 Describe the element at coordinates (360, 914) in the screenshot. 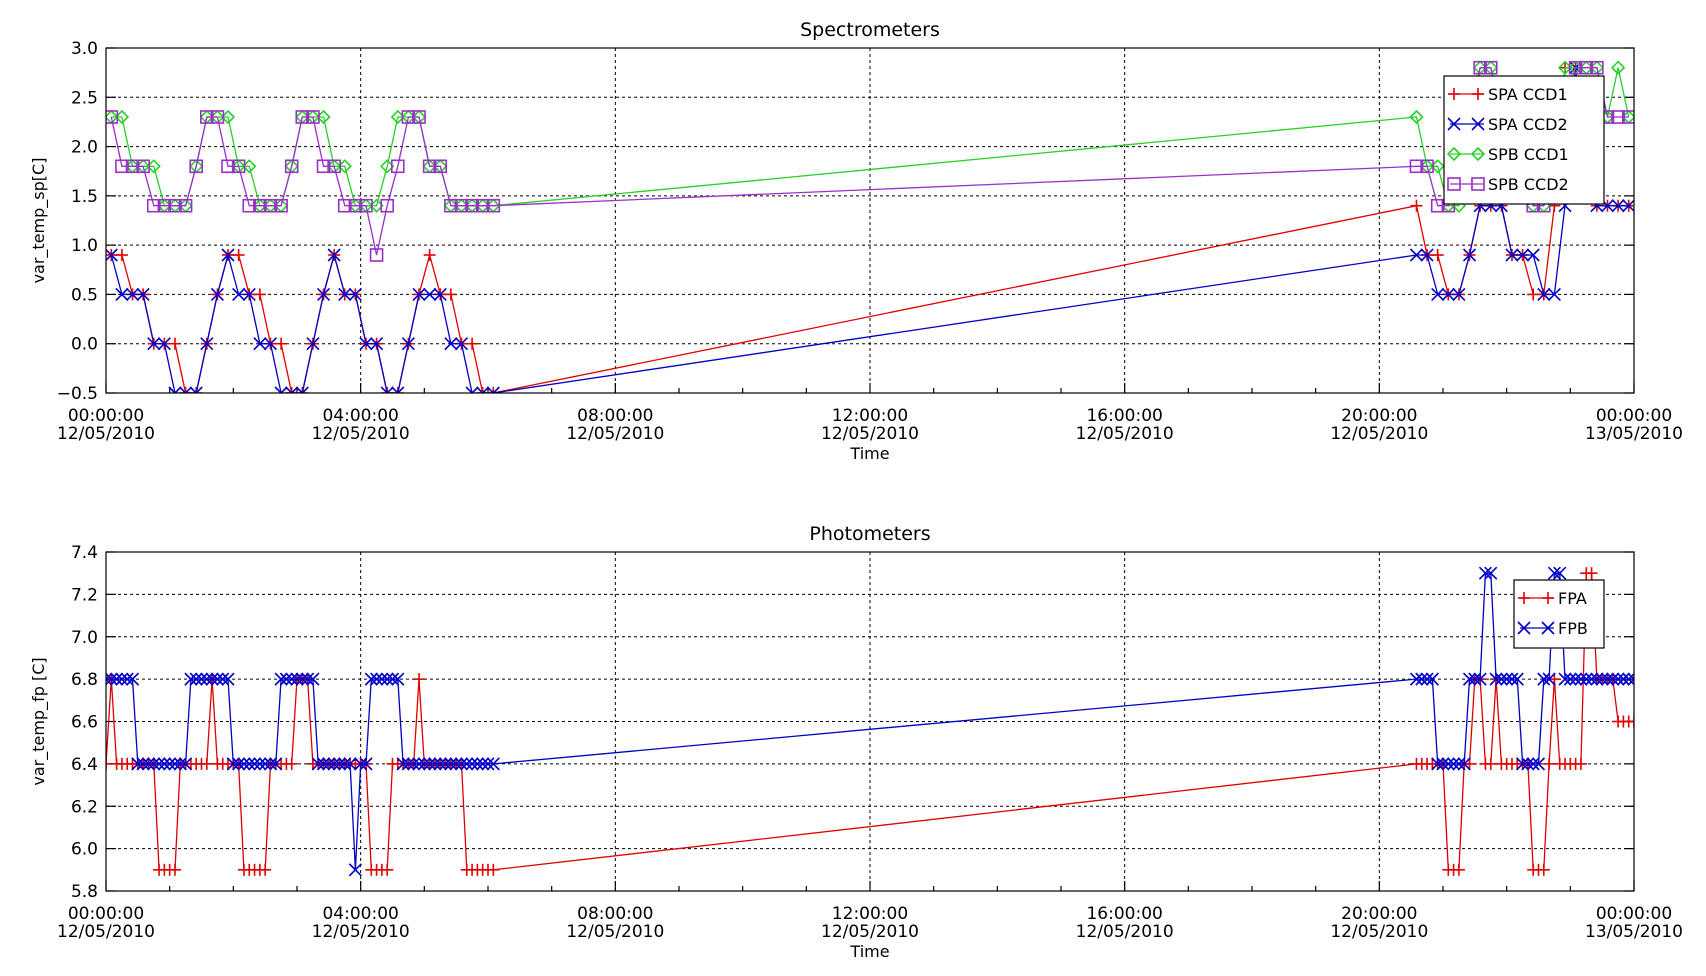

I see `x-tick-label-time: 04:00:00` at that location.